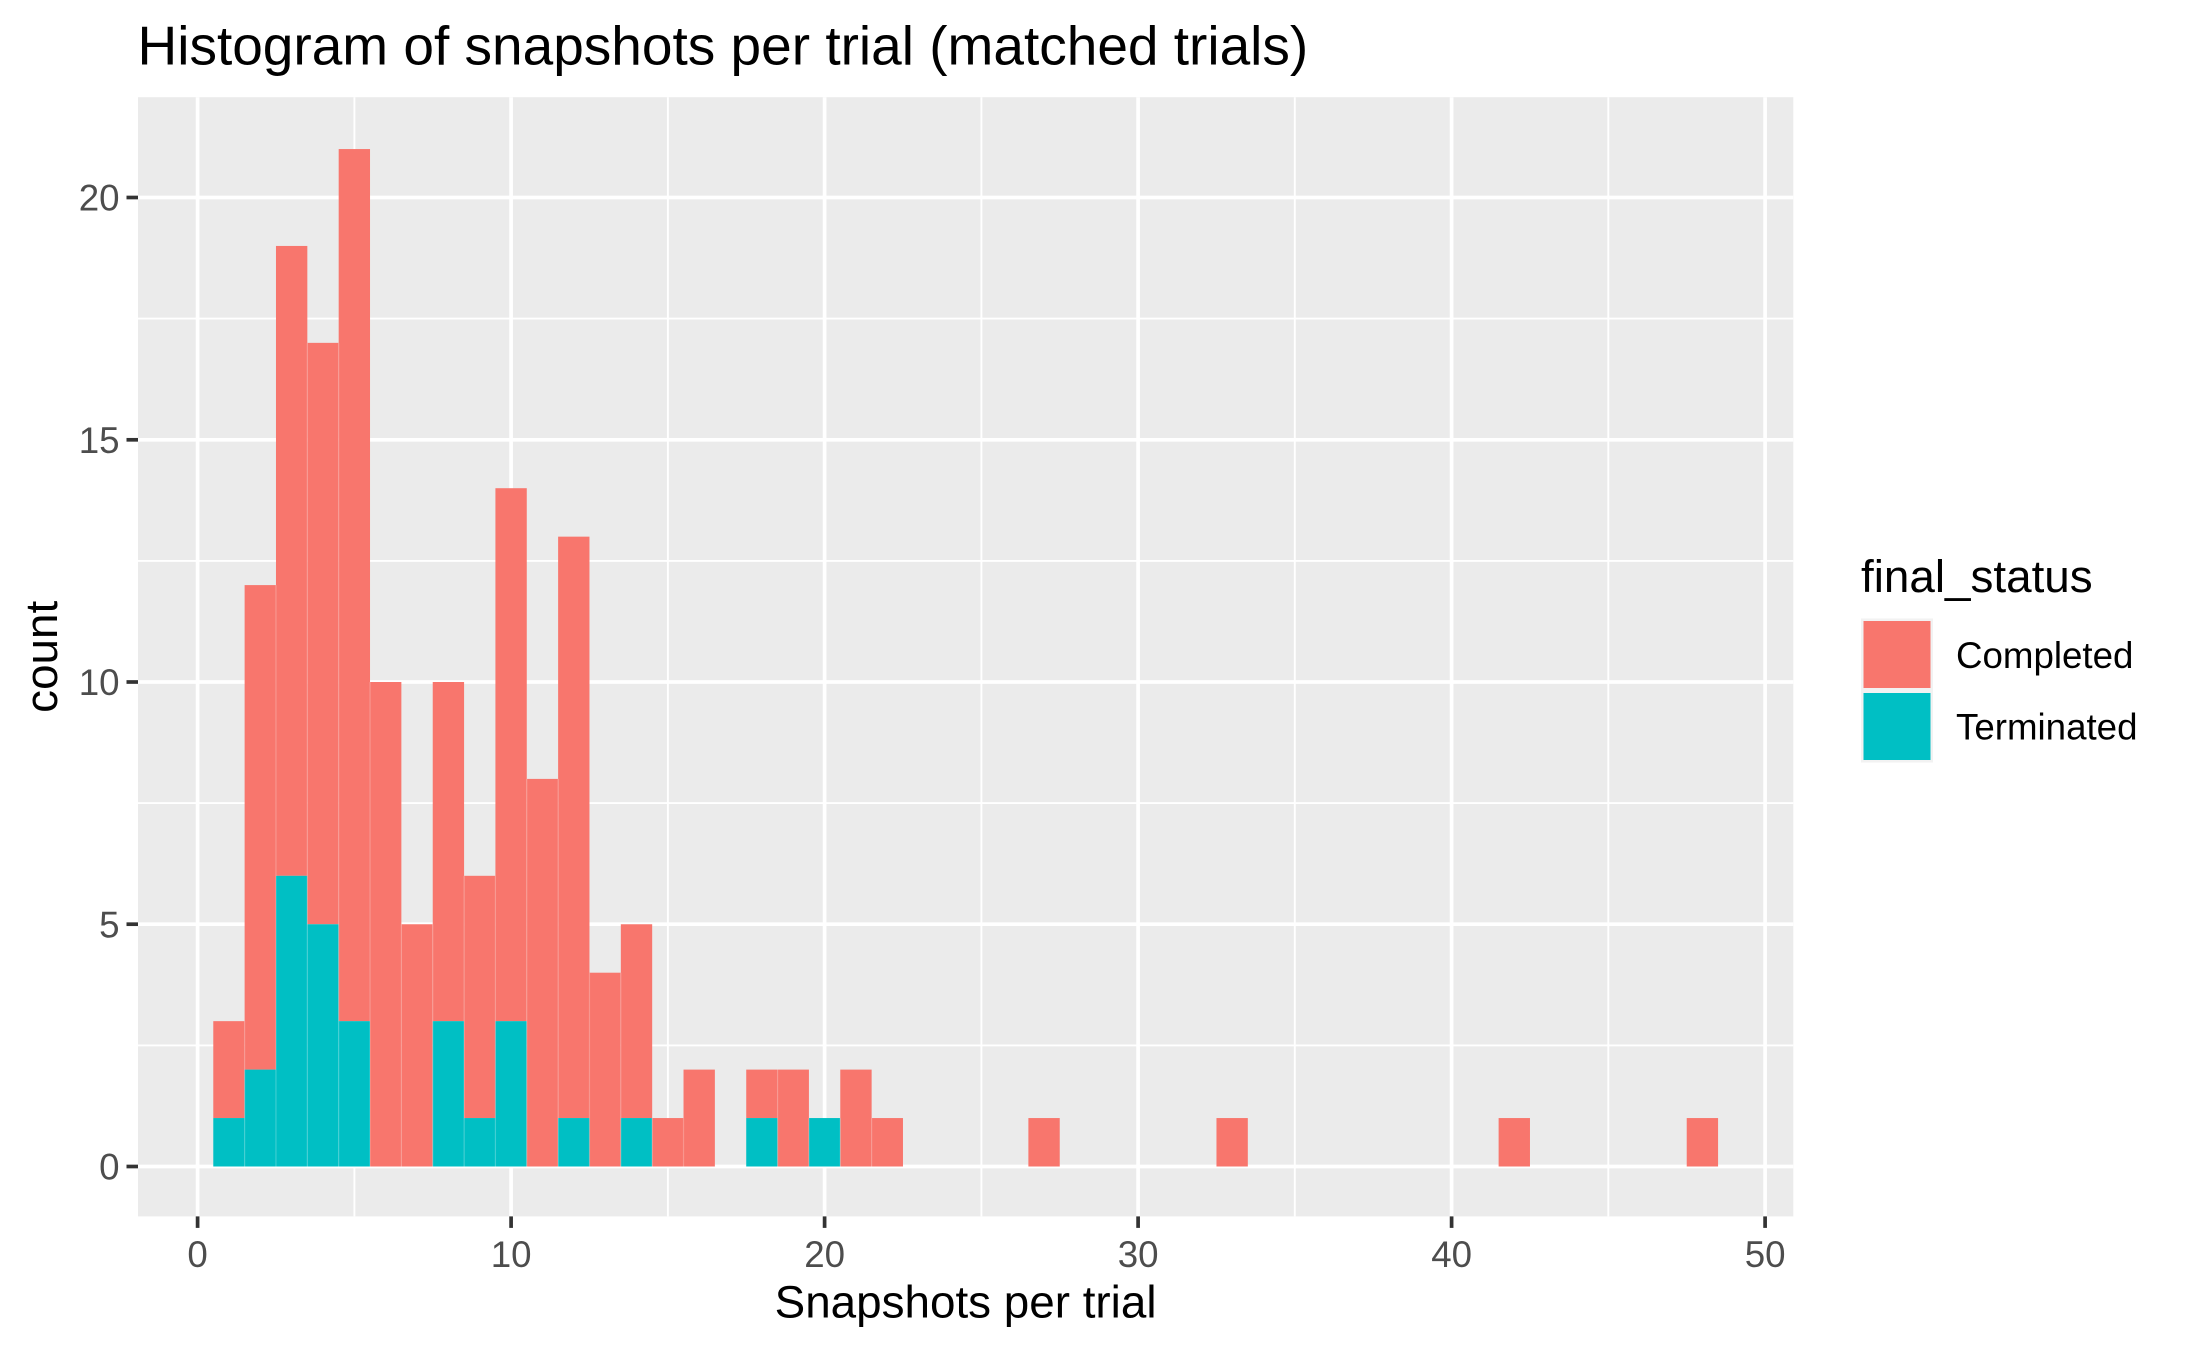  Describe the element at coordinates (1451, 1254) in the screenshot. I see `svg-text: 40` at that location.